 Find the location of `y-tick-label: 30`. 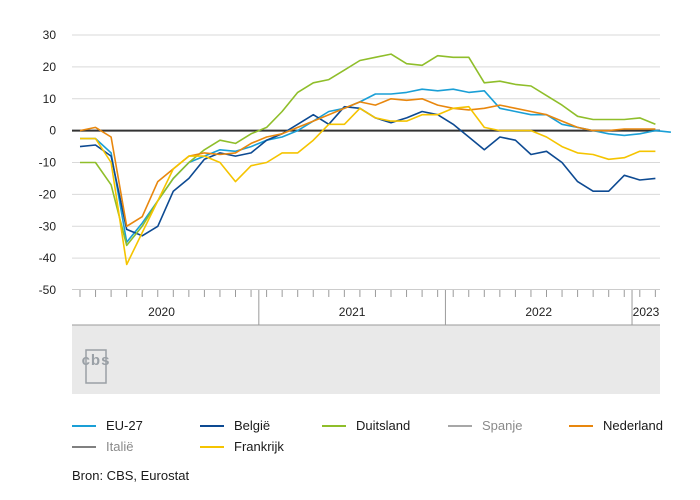

y-tick-label: 30 is located at coordinates (50, 35).